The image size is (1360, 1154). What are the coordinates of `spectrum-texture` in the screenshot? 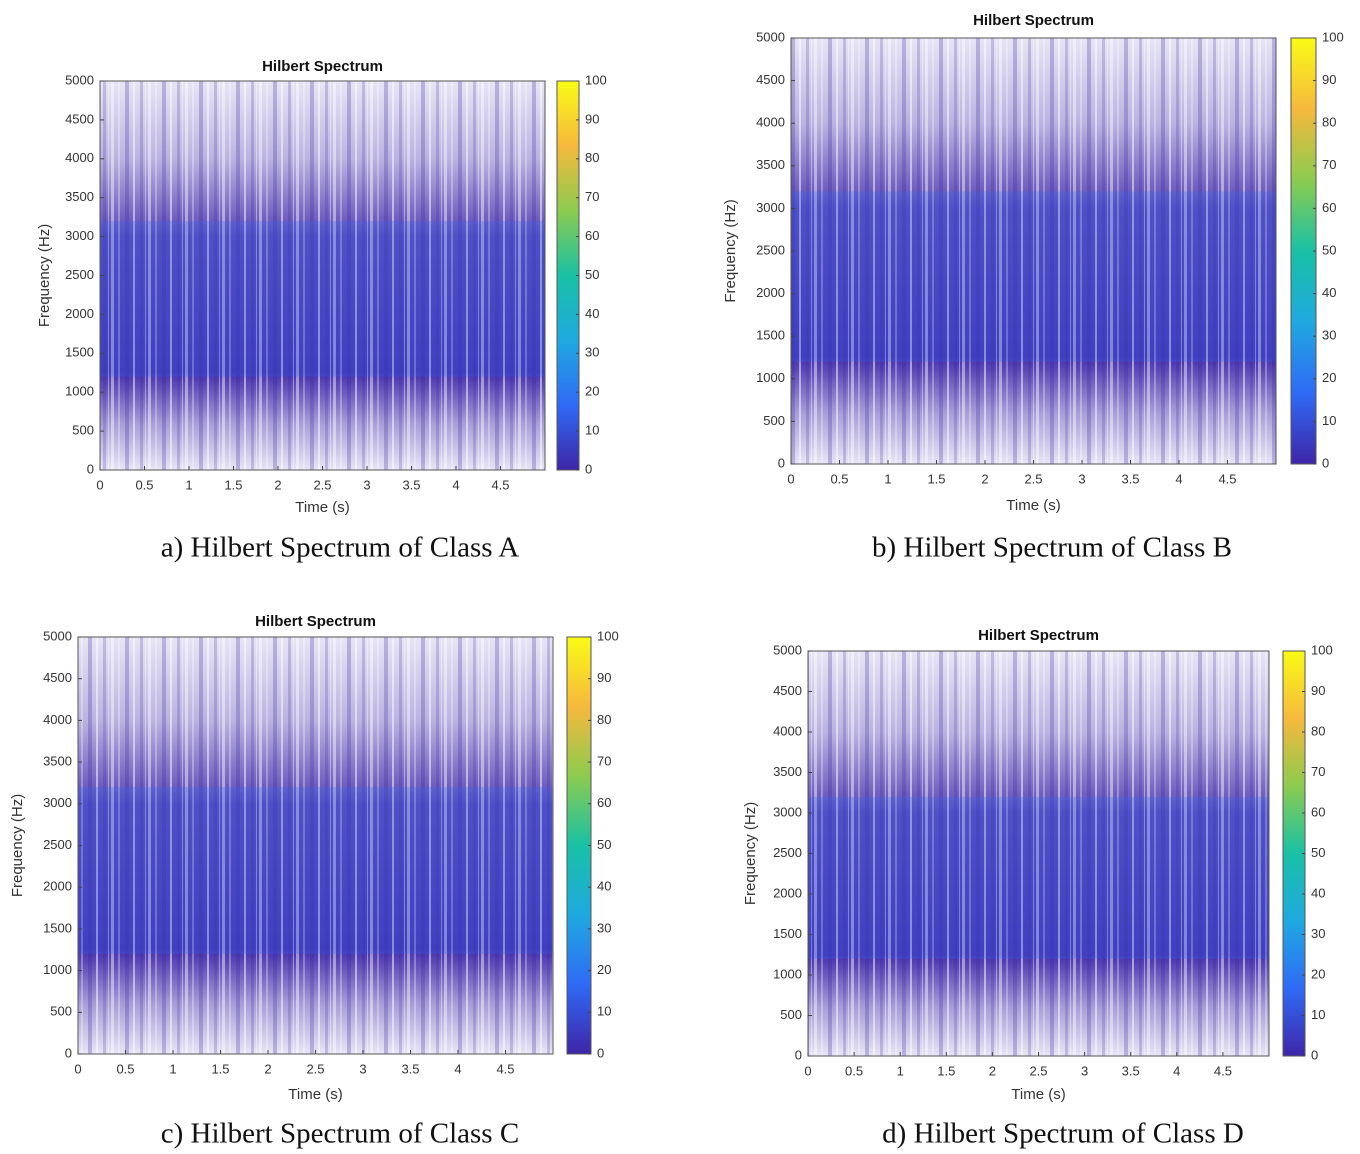 It's located at (1033, 251).